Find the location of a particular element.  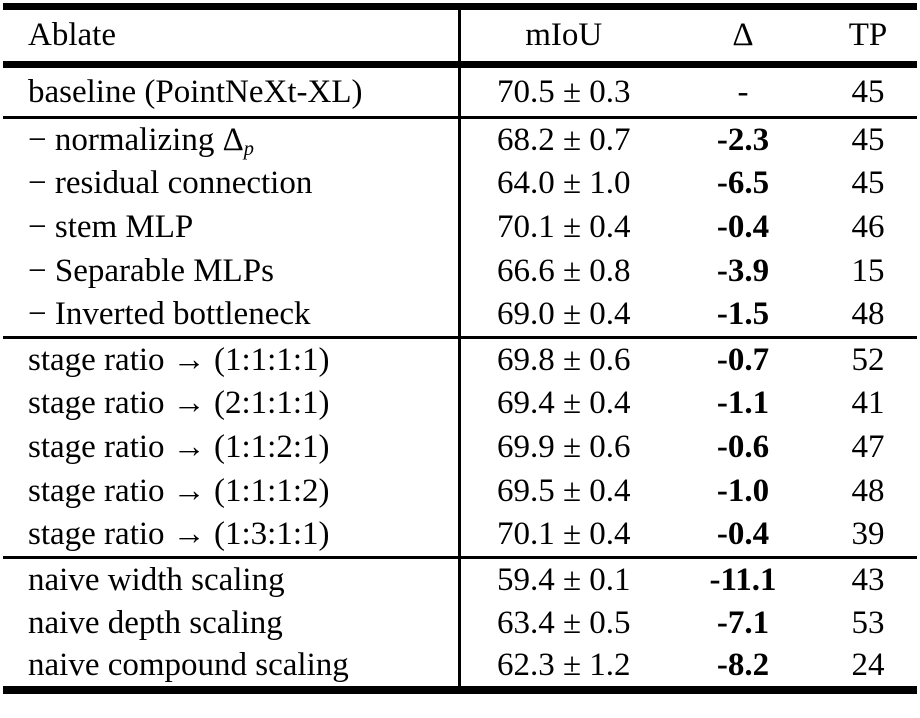

cell-miou: 69.4 ± 0.4 is located at coordinates (563, 403).